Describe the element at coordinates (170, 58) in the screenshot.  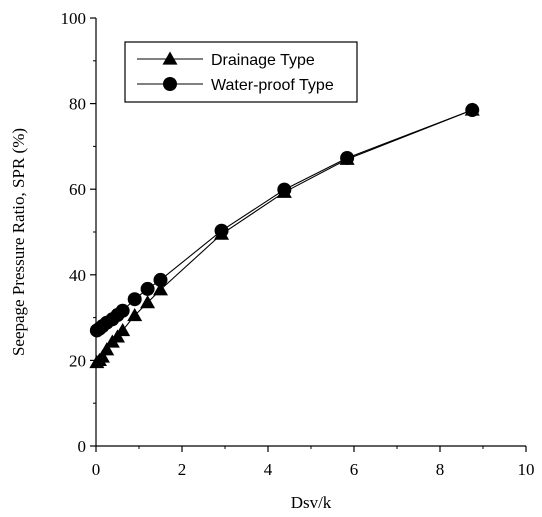
I see `legend-marker-drainage-type` at that location.